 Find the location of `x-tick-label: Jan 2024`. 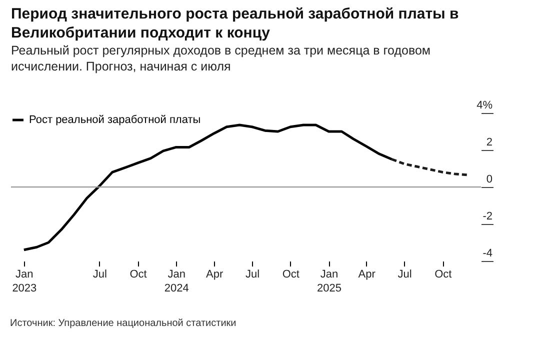

x-tick-label: Jan 2024 is located at coordinates (176, 281).